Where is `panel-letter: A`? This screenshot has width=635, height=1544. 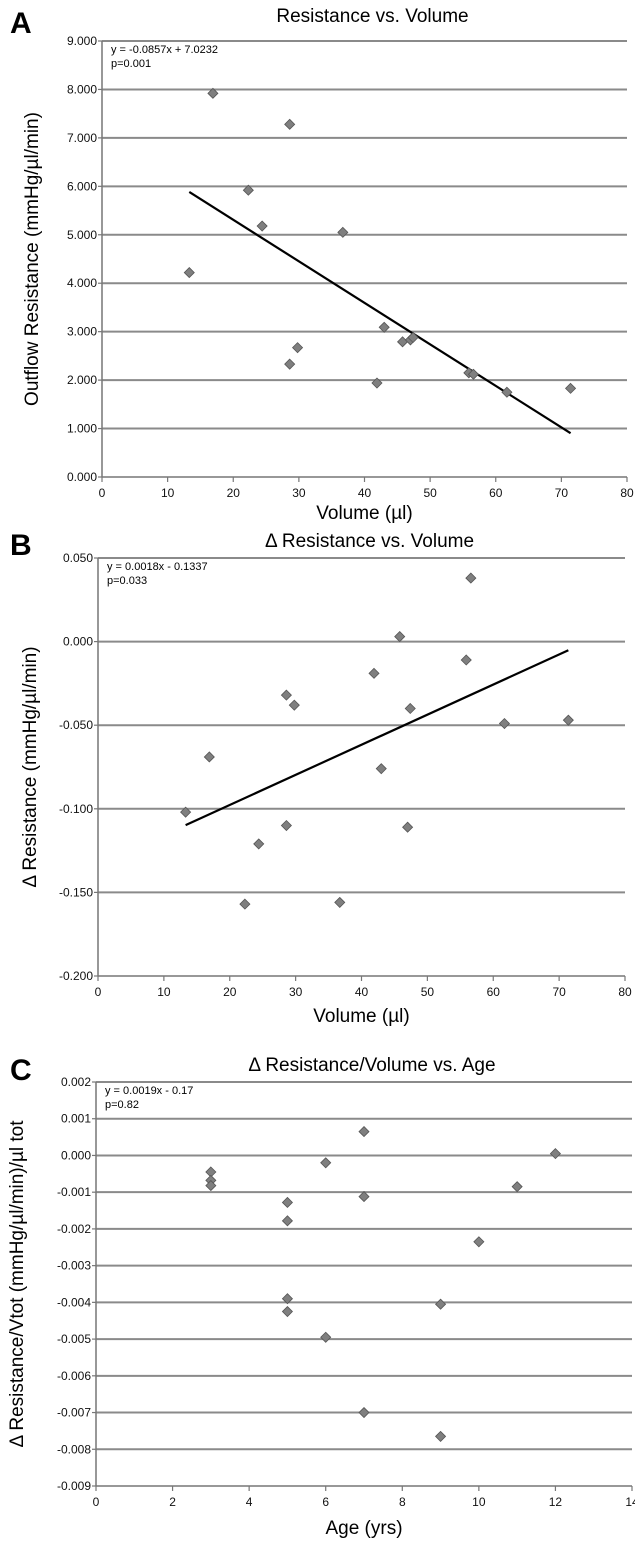 panel-letter: A is located at coordinates (21, 23).